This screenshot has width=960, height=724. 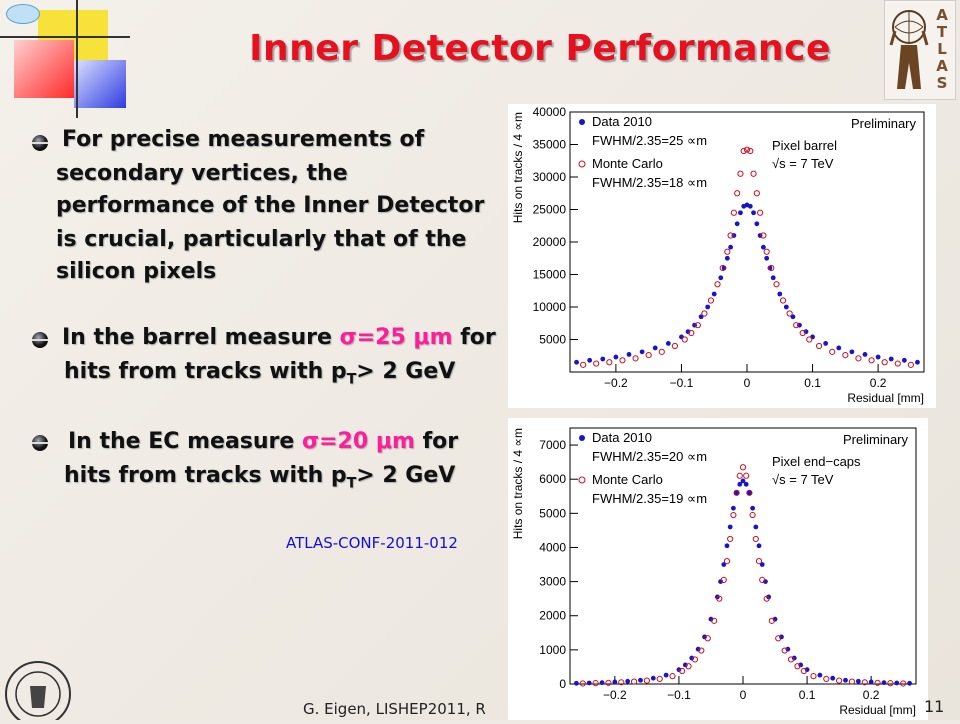 What do you see at coordinates (23, 14) in the screenshot?
I see `nav-arrow-icon` at bounding box center [23, 14].